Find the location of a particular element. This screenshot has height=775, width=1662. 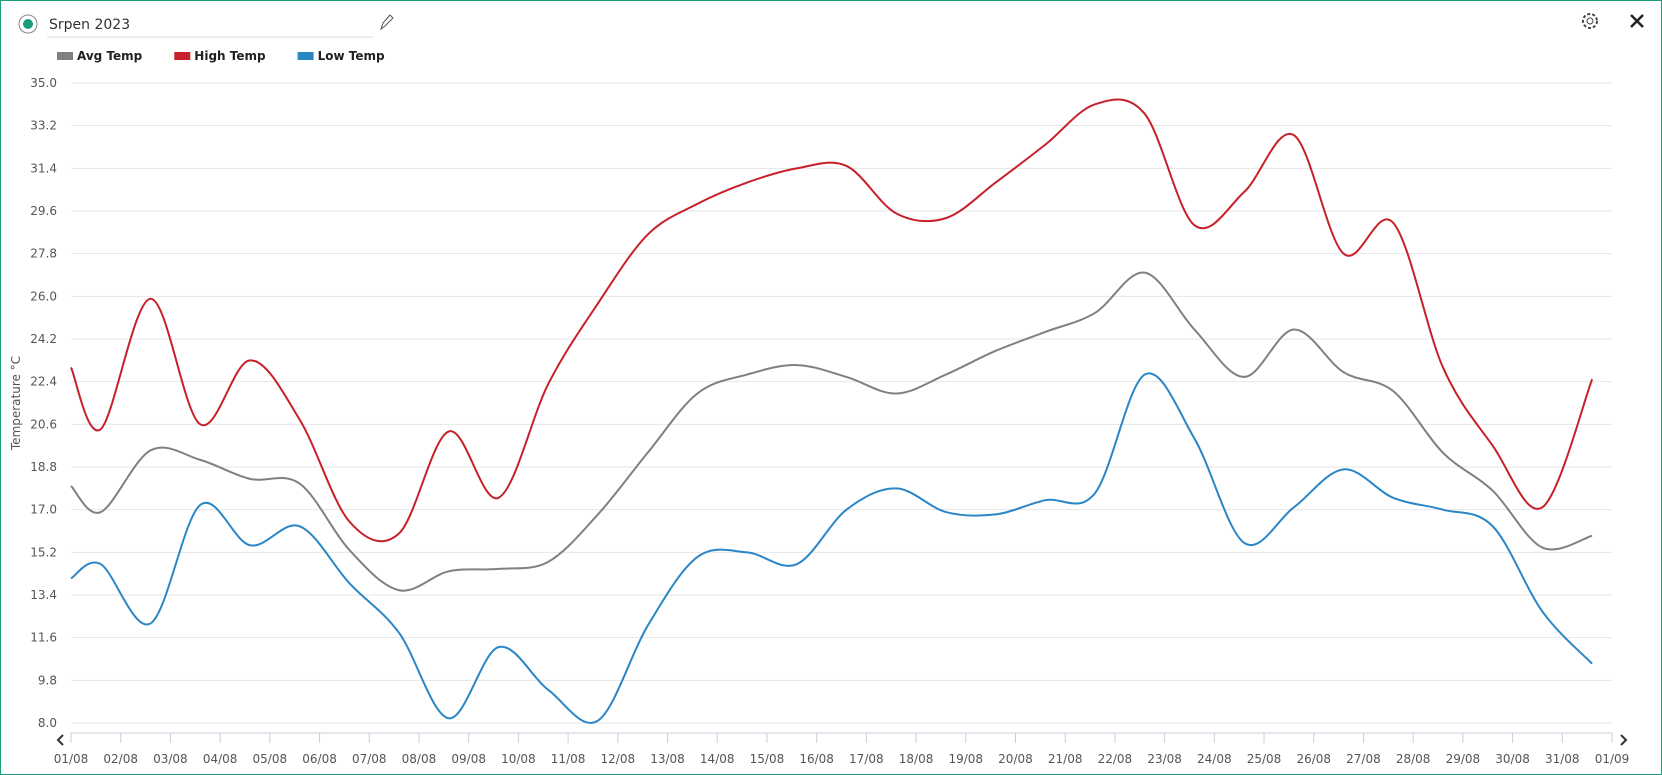

legend-label: Low Temp is located at coordinates (351, 56).